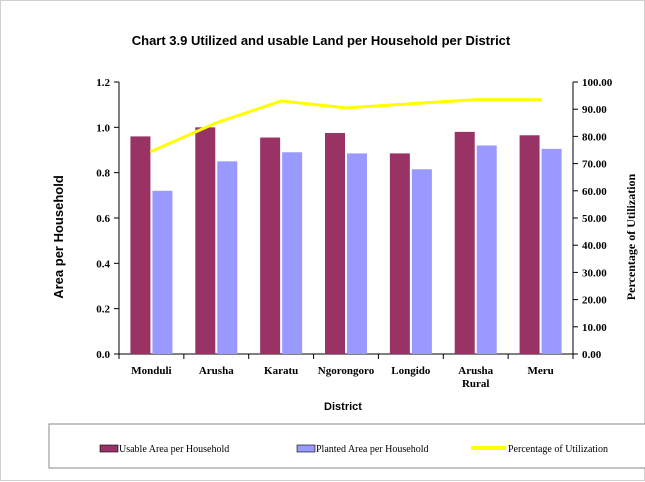 This screenshot has width=645, height=482. What do you see at coordinates (174, 449) in the screenshot?
I see `legend-label-usable: Usable Area per Household` at bounding box center [174, 449].